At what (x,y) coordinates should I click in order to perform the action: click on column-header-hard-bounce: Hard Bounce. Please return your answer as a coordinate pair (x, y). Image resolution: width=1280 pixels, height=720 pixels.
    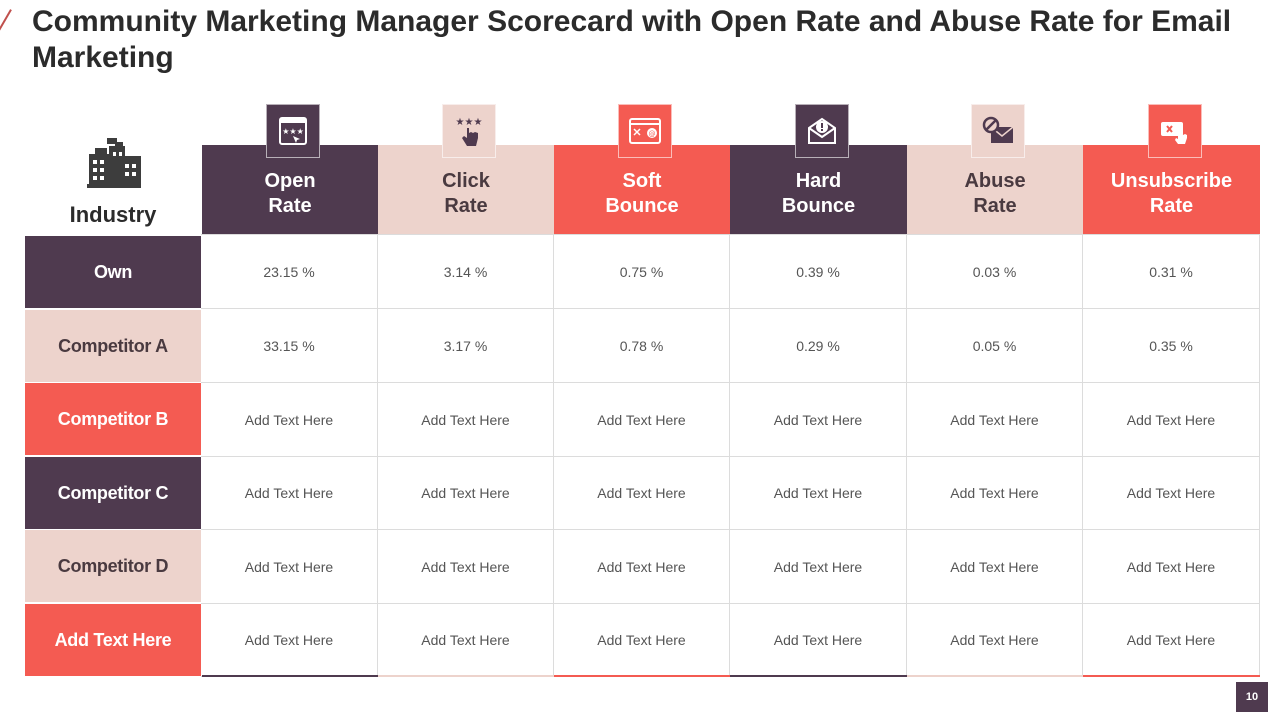
    Looking at the image, I should click on (818, 189).